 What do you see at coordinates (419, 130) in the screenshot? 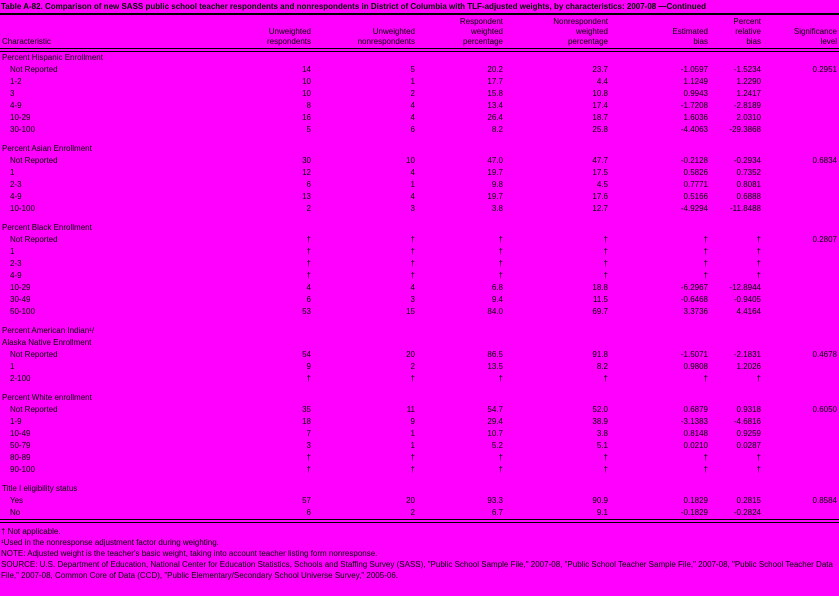
I see `table-row: 30-100 5 6 8.2 25.8 -4.4063 -29.3868` at bounding box center [419, 130].